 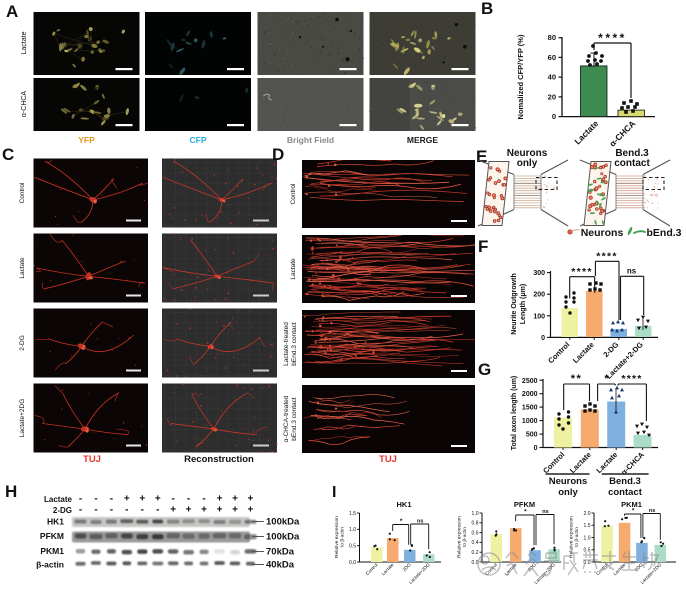 I want to click on svg-text: 70kDa, so click(x=280, y=552).